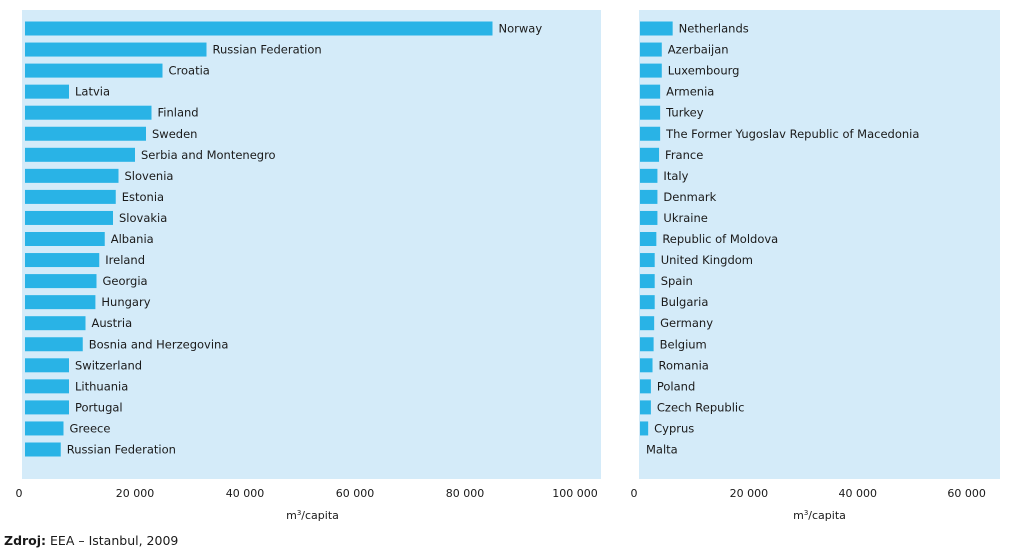 The width and height of the screenshot is (1024, 557). What do you see at coordinates (701, 407) in the screenshot?
I see `right-category-label: Czech Republic` at bounding box center [701, 407].